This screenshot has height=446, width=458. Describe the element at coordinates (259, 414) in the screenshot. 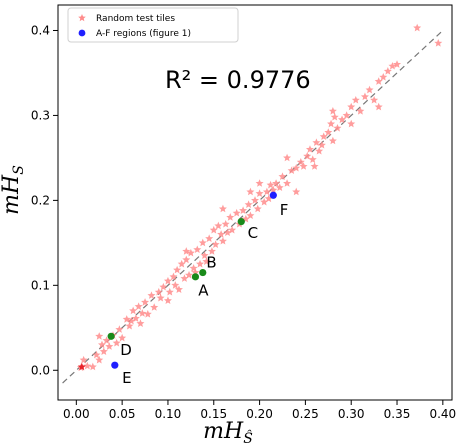

I see `x-tick-label: 0.20` at that location.